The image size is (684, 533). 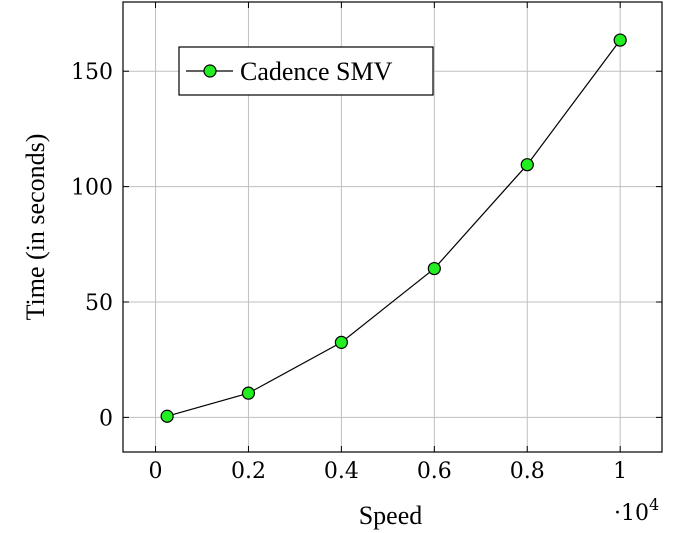 What do you see at coordinates (388, 471) in the screenshot?
I see `x-tick-labels: 0 0.2 0.4 0.6 0.8 1` at bounding box center [388, 471].